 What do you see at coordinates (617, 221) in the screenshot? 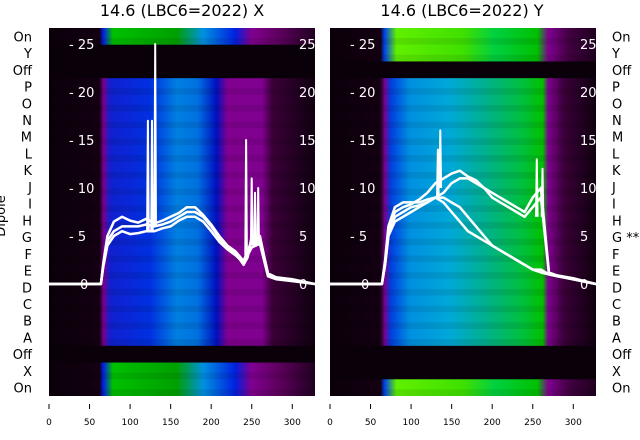
I see `row-label: H` at bounding box center [617, 221].